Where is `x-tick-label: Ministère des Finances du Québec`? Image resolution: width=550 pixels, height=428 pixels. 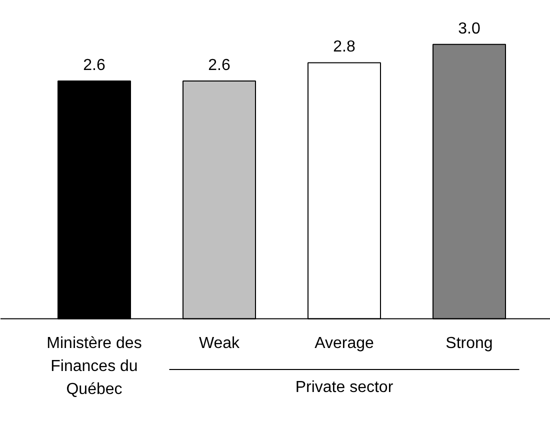 x-tick-label: Ministère des Finances du Québec is located at coordinates (94, 366).